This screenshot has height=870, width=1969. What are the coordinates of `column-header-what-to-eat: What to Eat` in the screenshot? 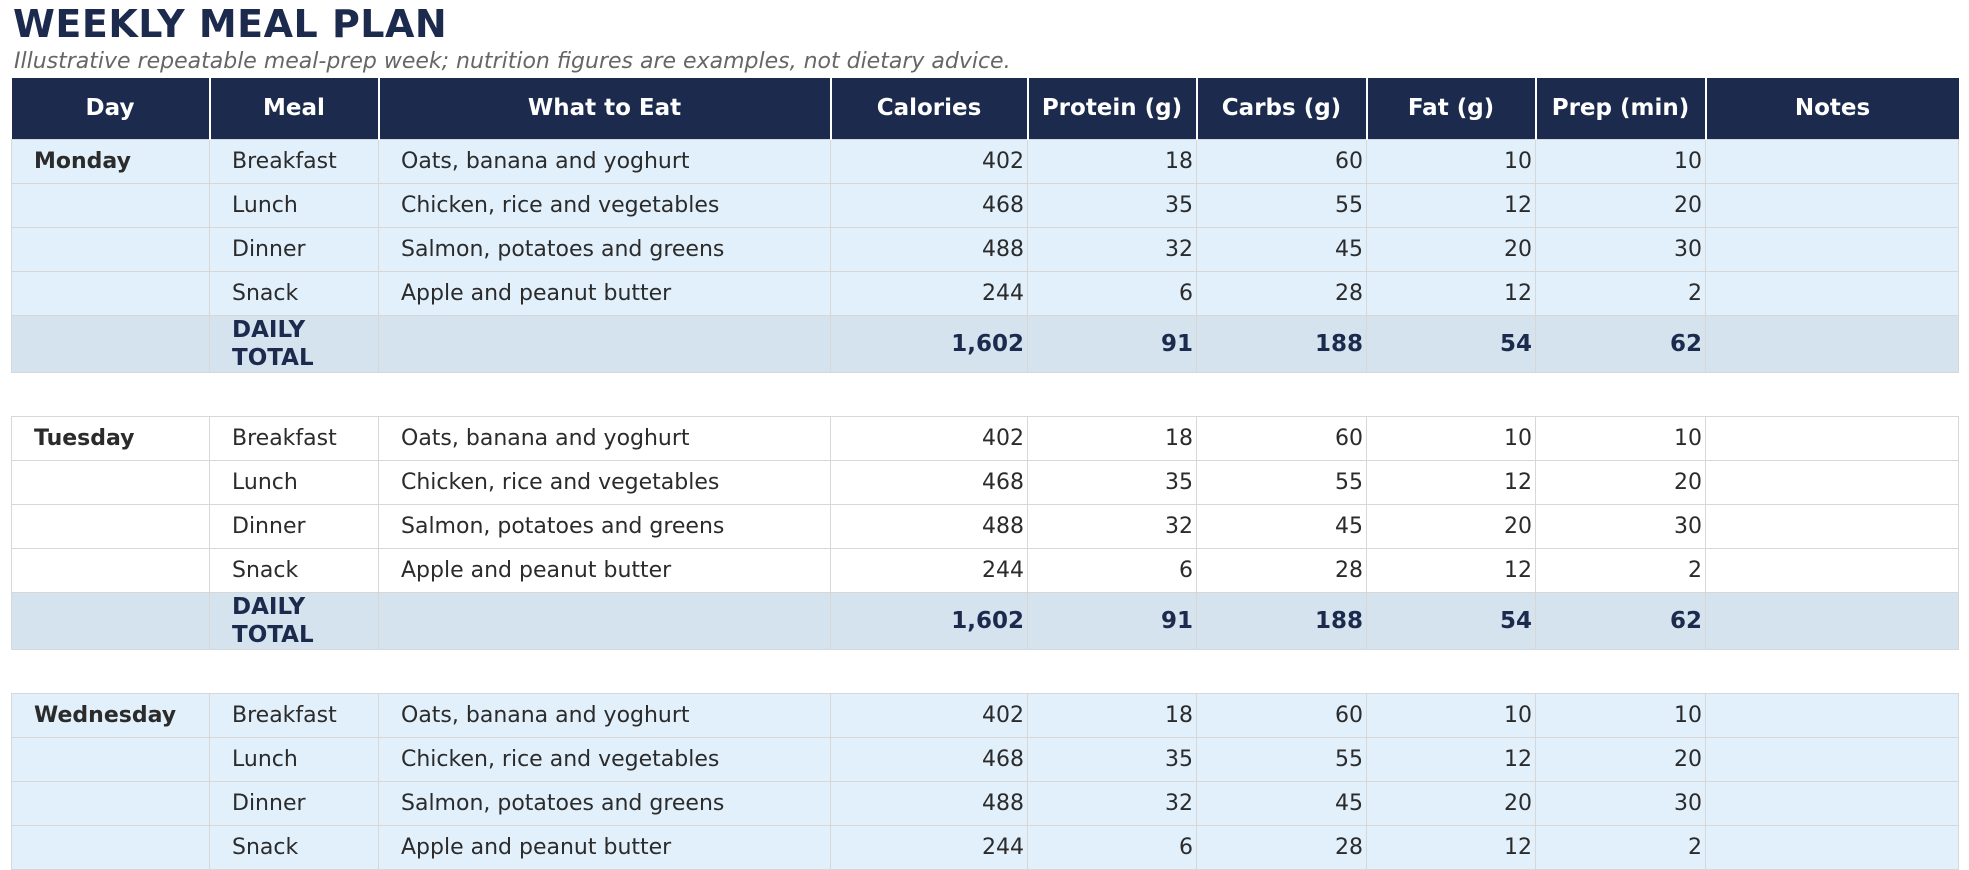 It's located at (604, 108).